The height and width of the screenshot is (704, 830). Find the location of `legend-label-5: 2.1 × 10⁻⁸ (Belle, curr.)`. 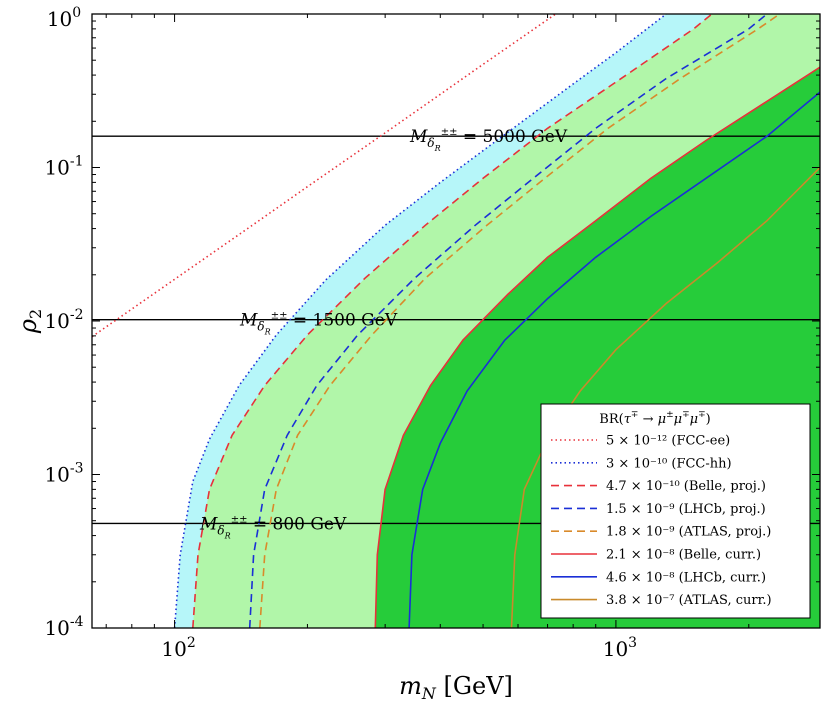

legend-label-5: 2.1 × 10⁻⁸ (Belle, curr.) is located at coordinates (683, 555).